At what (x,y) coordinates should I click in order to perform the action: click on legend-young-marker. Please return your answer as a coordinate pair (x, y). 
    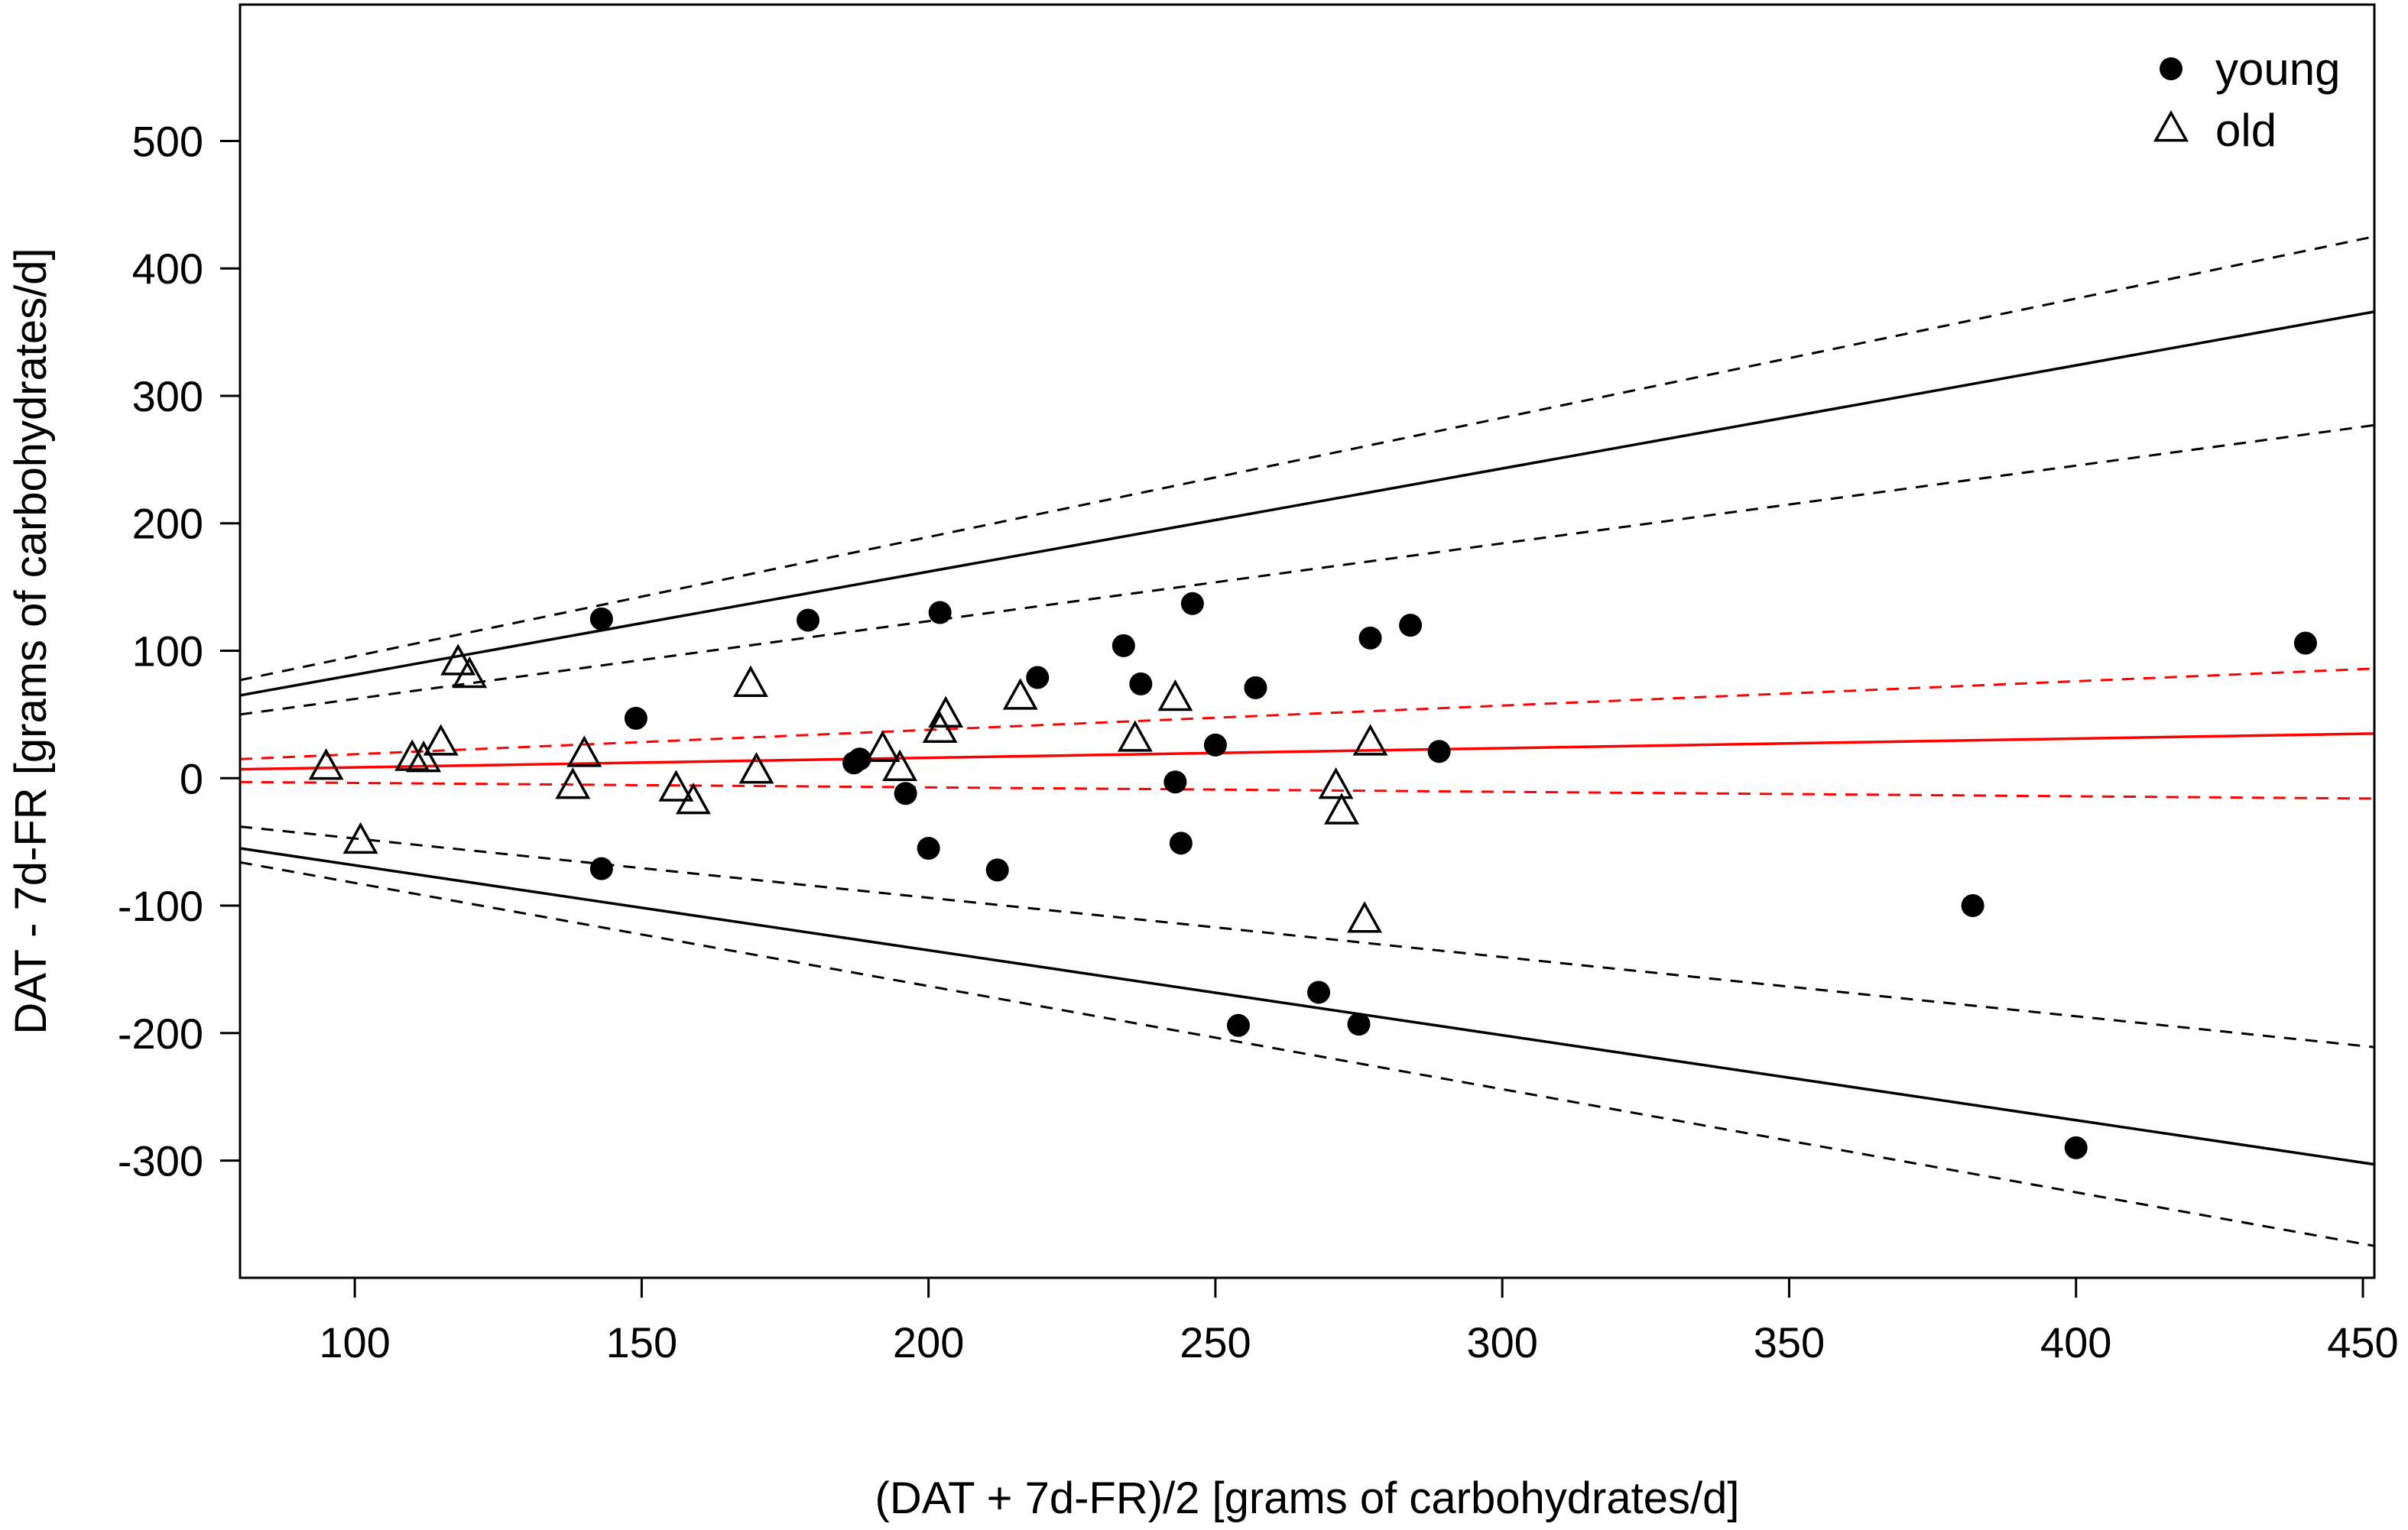
    Looking at the image, I should click on (2171, 68).